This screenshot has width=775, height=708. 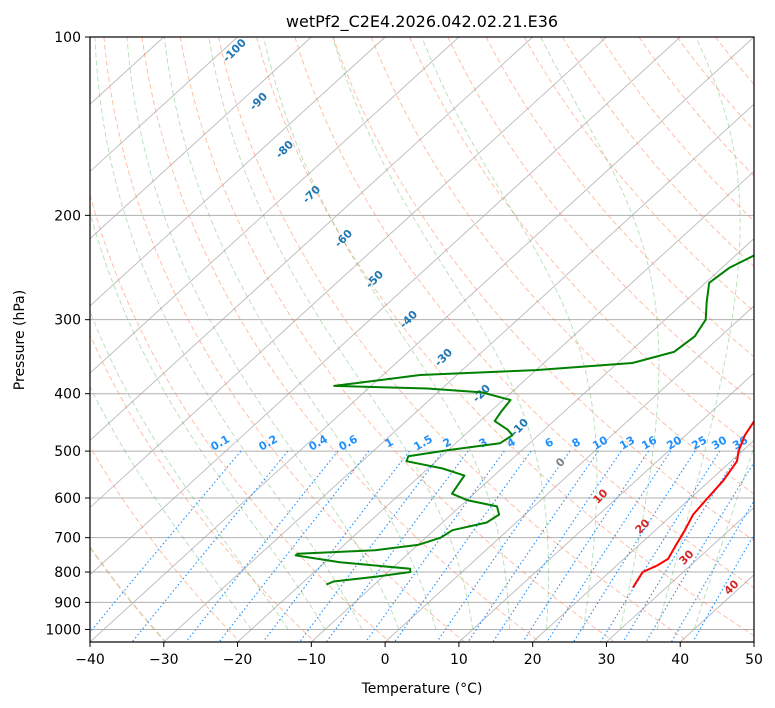 What do you see at coordinates (319, 442) in the screenshot?
I see `mixing-ratio-label: 0.4` at bounding box center [319, 442].